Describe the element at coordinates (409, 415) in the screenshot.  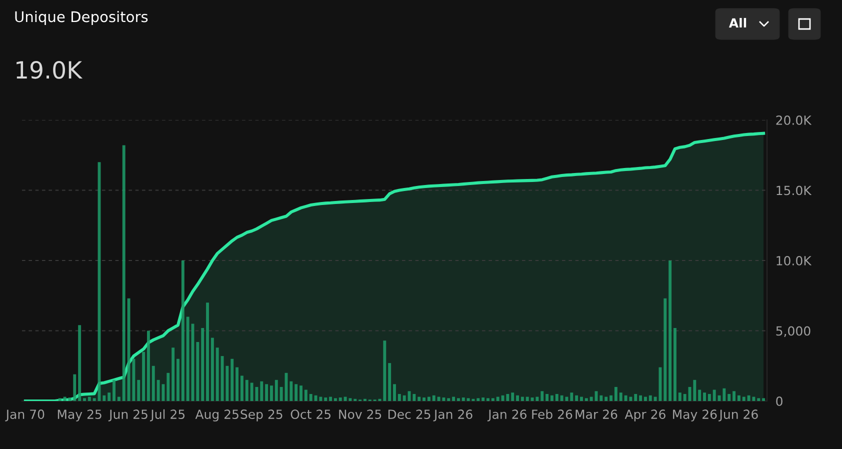
I see `x-tick-label: Dec 25` at that location.